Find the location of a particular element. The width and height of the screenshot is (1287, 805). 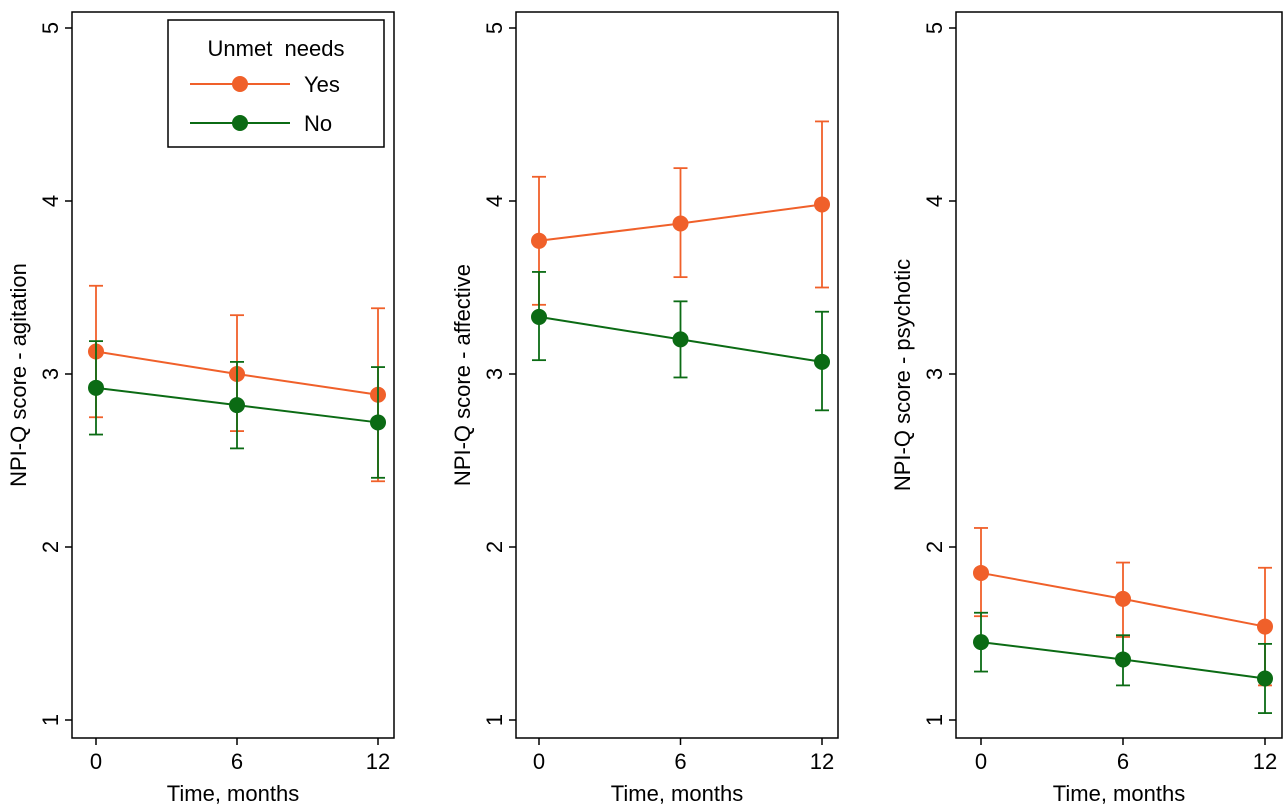

legend-title: Unmet needs is located at coordinates (276, 48).